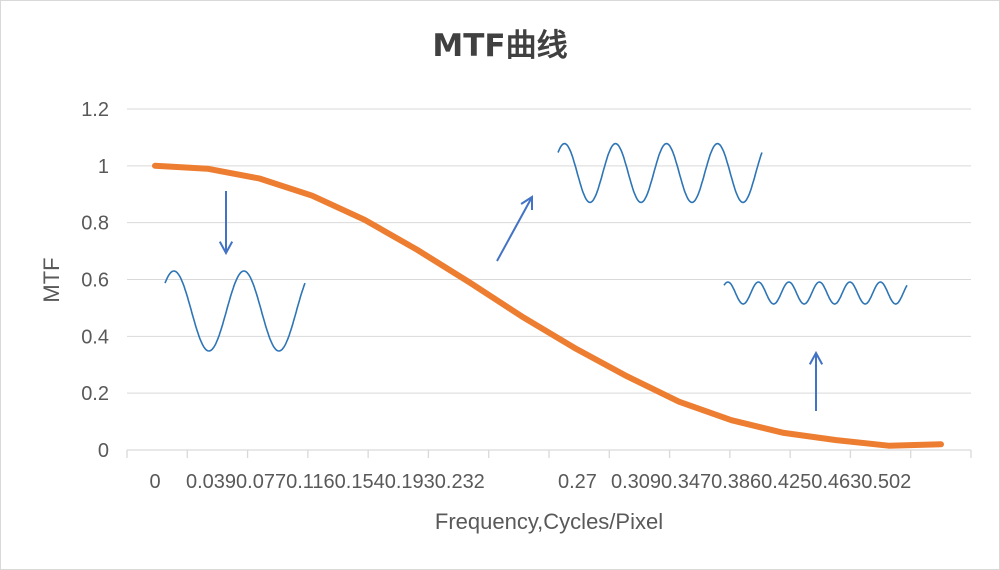 The height and width of the screenshot is (570, 1000). I want to click on y-axis-ticks: 0 0.2 0.4 0.6 0.8 1 1.2, so click(95, 280).